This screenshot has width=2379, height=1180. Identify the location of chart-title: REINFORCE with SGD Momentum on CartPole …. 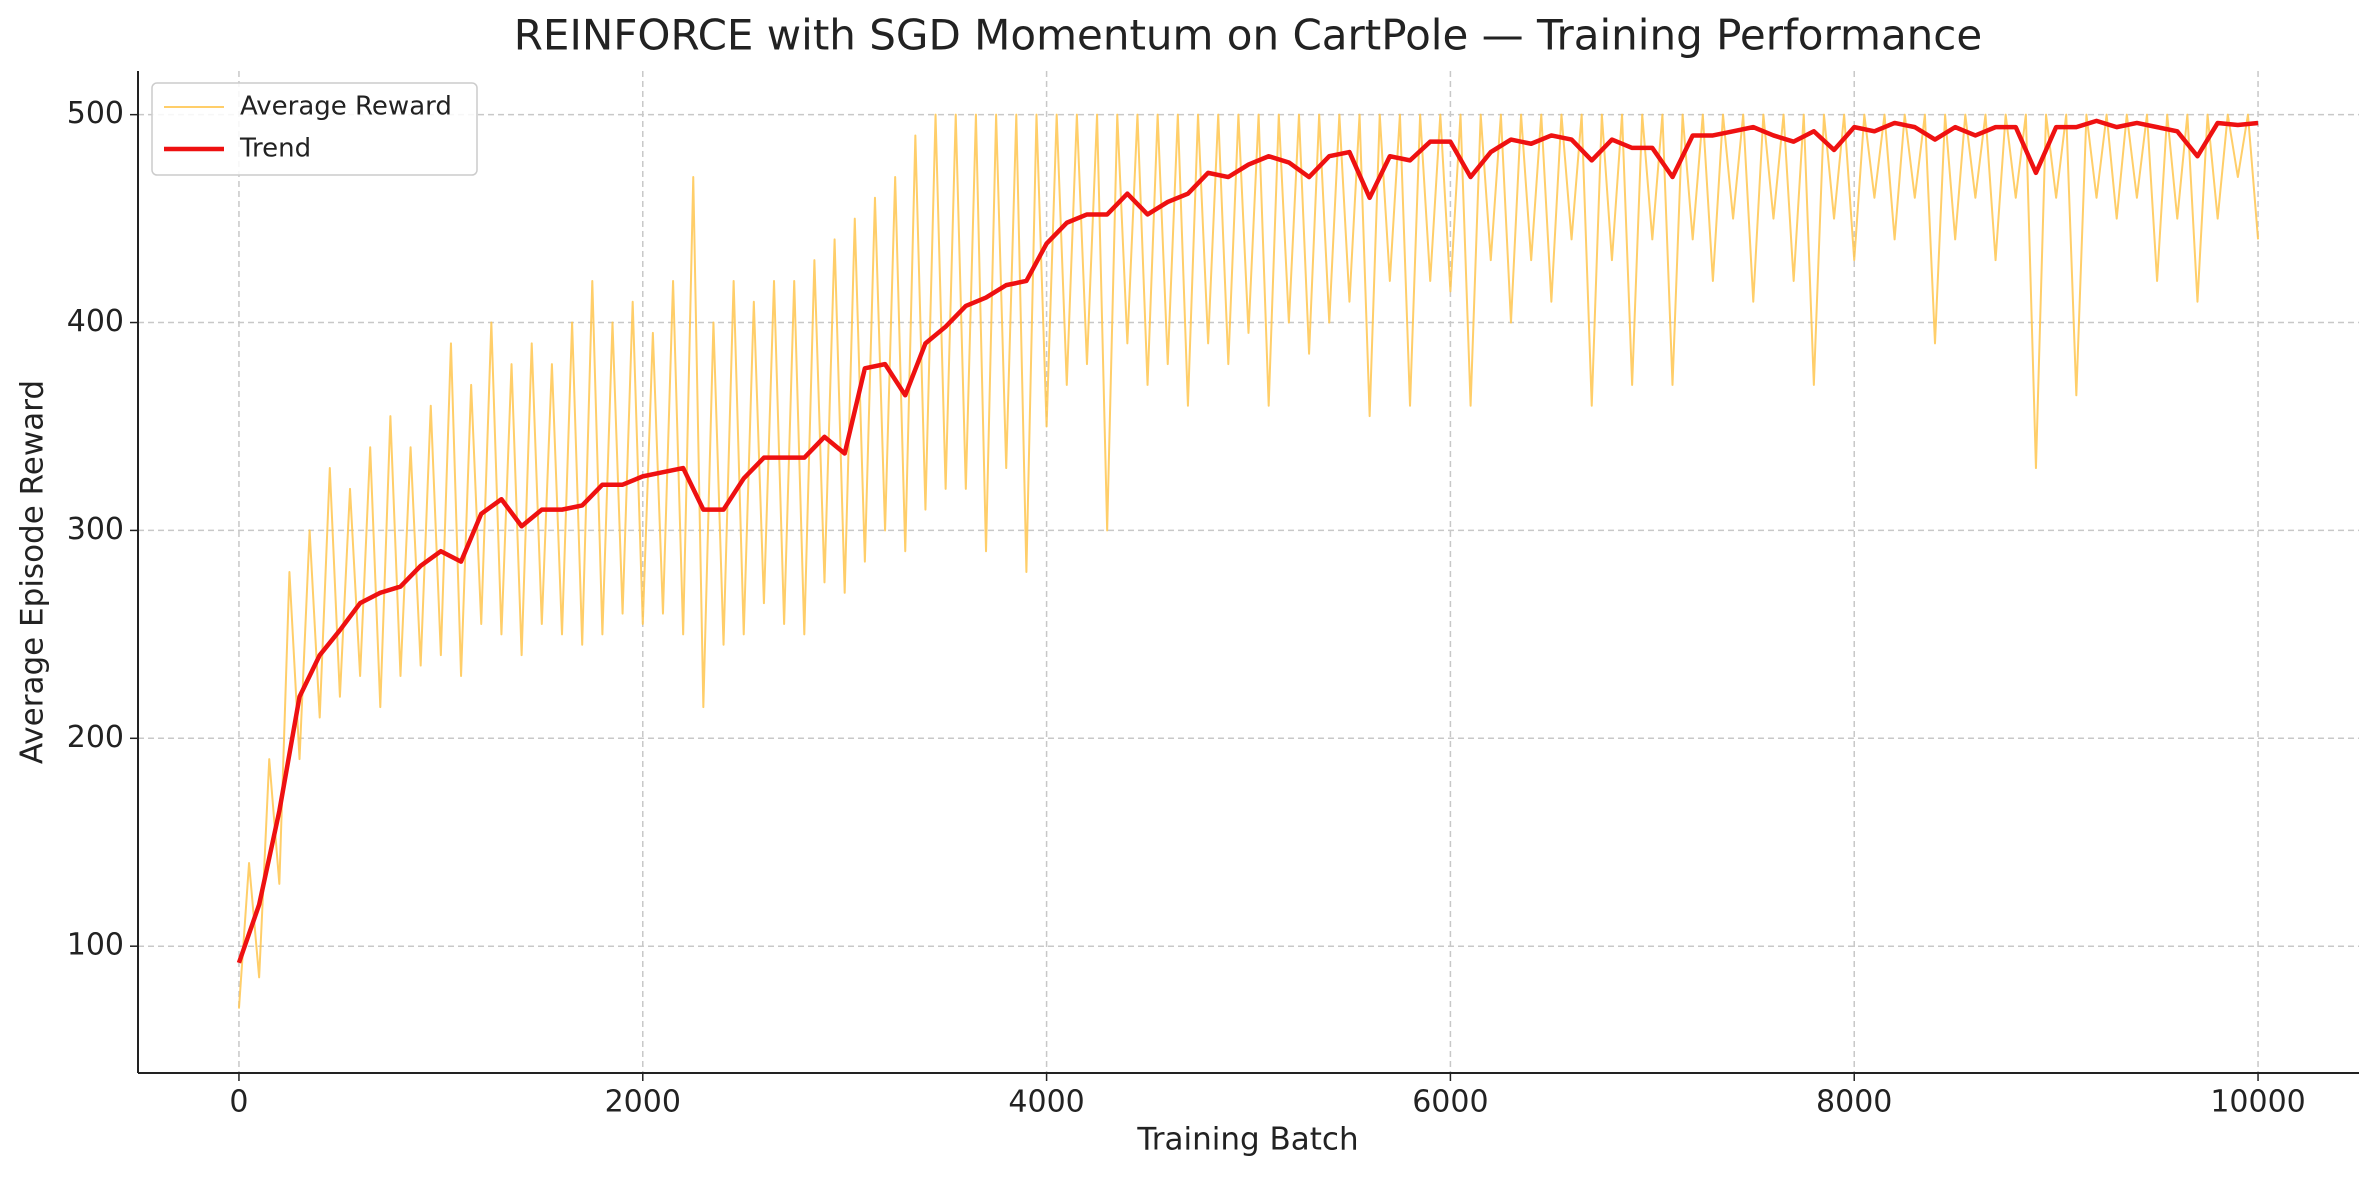
(1248, 35).